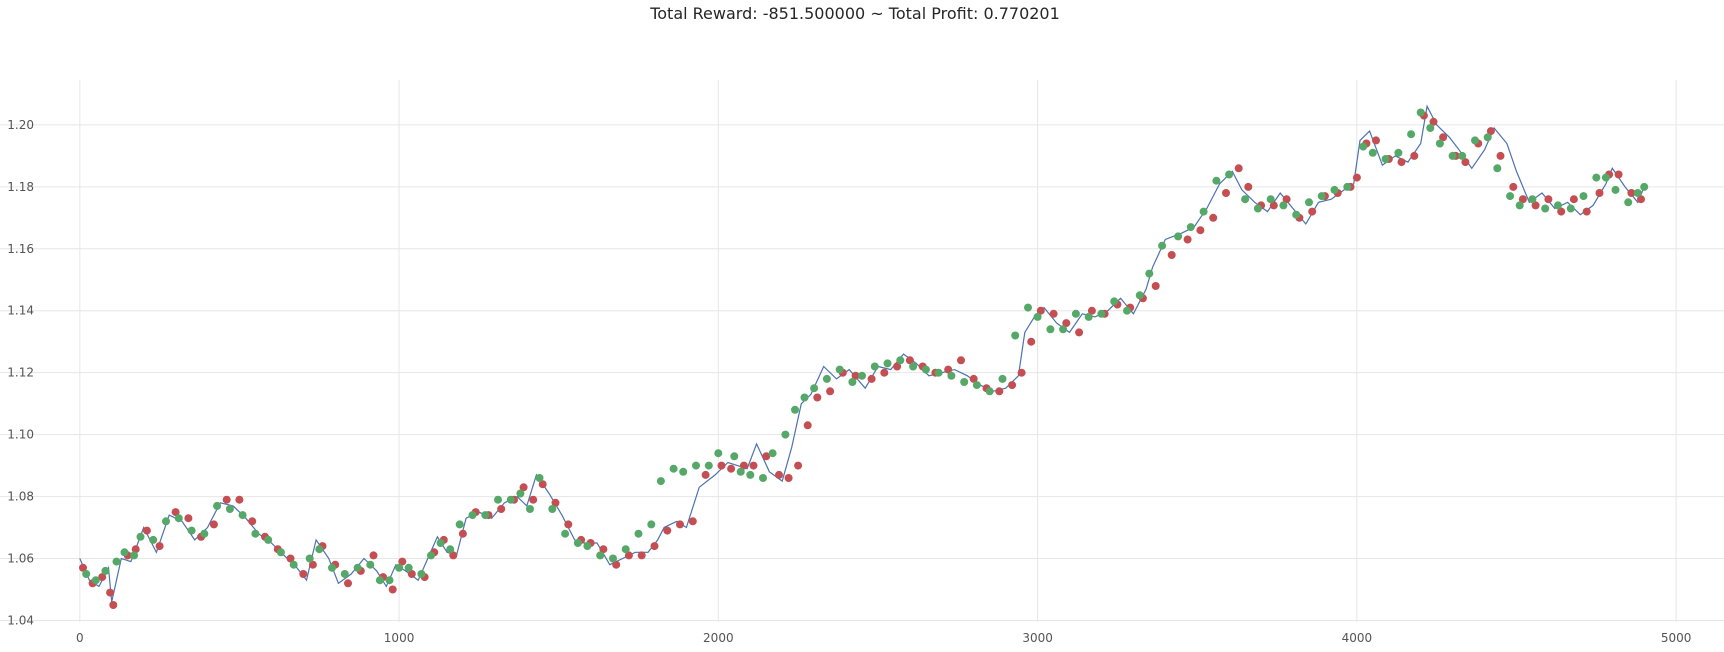  Describe the element at coordinates (20, 559) in the screenshot. I see `y-tick-label: 1.06` at that location.